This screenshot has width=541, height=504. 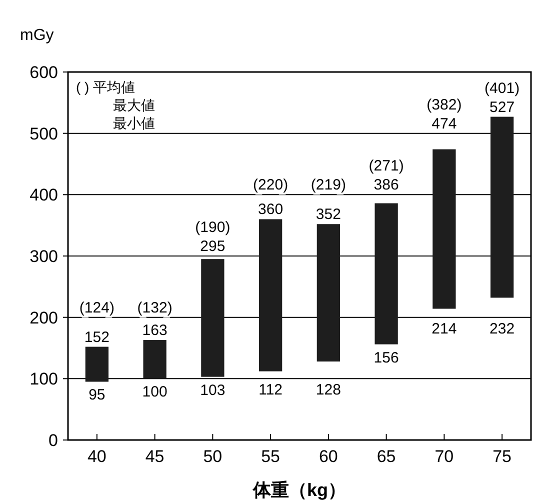 I want to click on annotation: 最小値, so click(x=134, y=123).